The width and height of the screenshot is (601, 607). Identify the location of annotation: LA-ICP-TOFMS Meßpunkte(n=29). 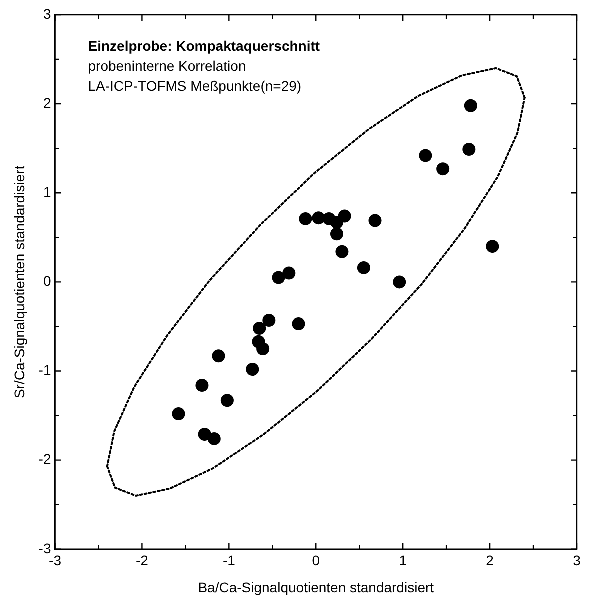
(195, 86).